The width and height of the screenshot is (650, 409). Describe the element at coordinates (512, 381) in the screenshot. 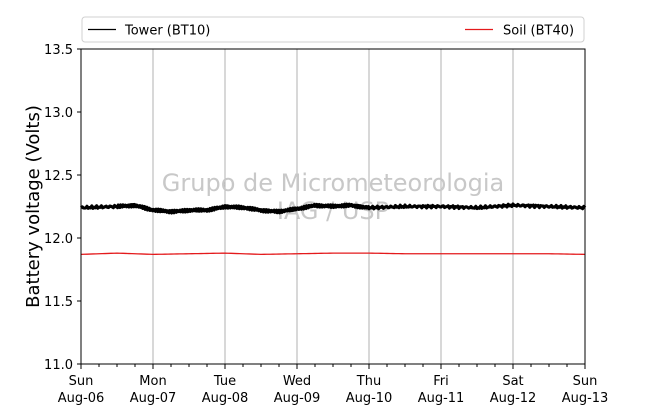

I see `x-tick-day: Sat` at that location.